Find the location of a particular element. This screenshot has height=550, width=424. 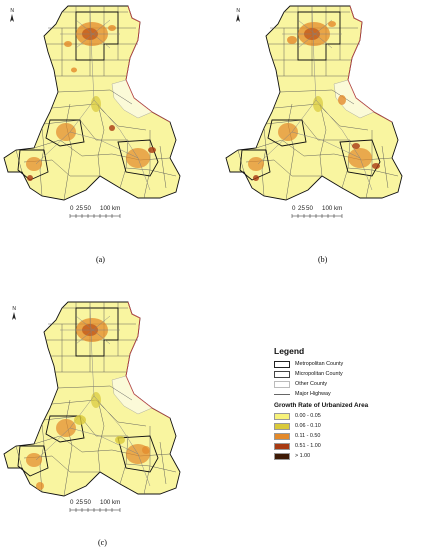

legend-row-highway: Major Highway is located at coordinates (344, 394).